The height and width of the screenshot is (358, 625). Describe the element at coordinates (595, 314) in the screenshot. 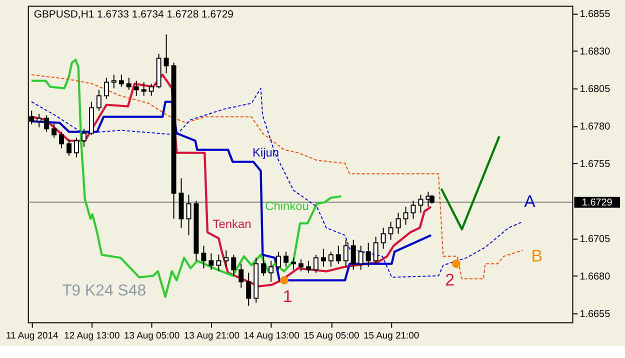

I see `y-tick-label: 1.6655` at that location.